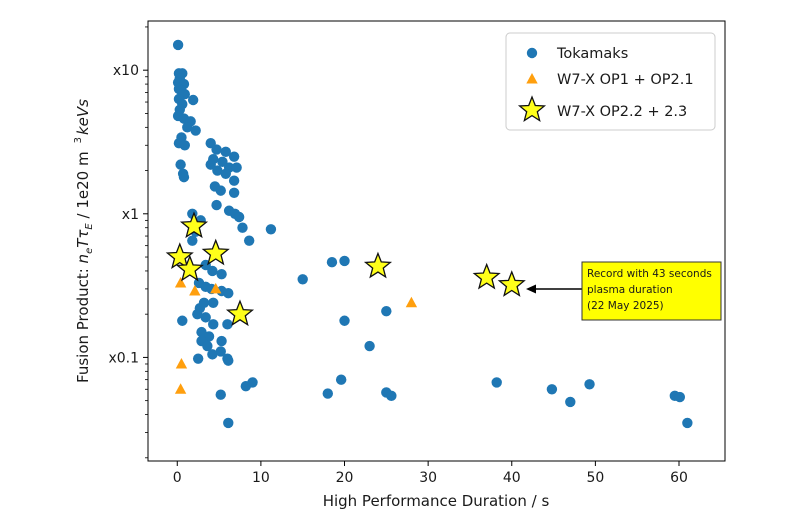 Image resolution: width=800 pixels, height=530 pixels. I want to click on y-axis-label: Fusion Product: neTτE / 1e20 m3keVs, so click(84, 241).